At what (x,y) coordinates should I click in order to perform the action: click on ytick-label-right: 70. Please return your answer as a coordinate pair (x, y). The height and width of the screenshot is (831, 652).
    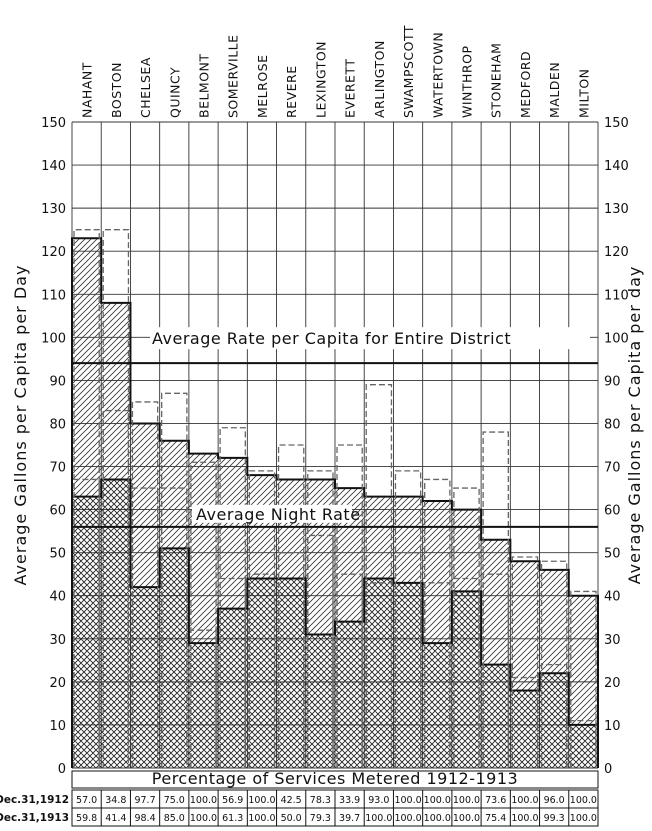
    Looking at the image, I should click on (612, 468).